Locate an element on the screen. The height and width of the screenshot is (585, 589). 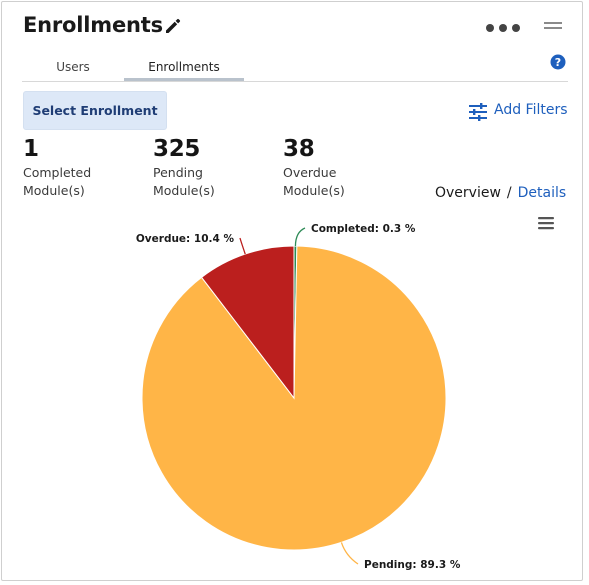
stat-pending: 325 Pending Module(s) is located at coordinates (184, 168).